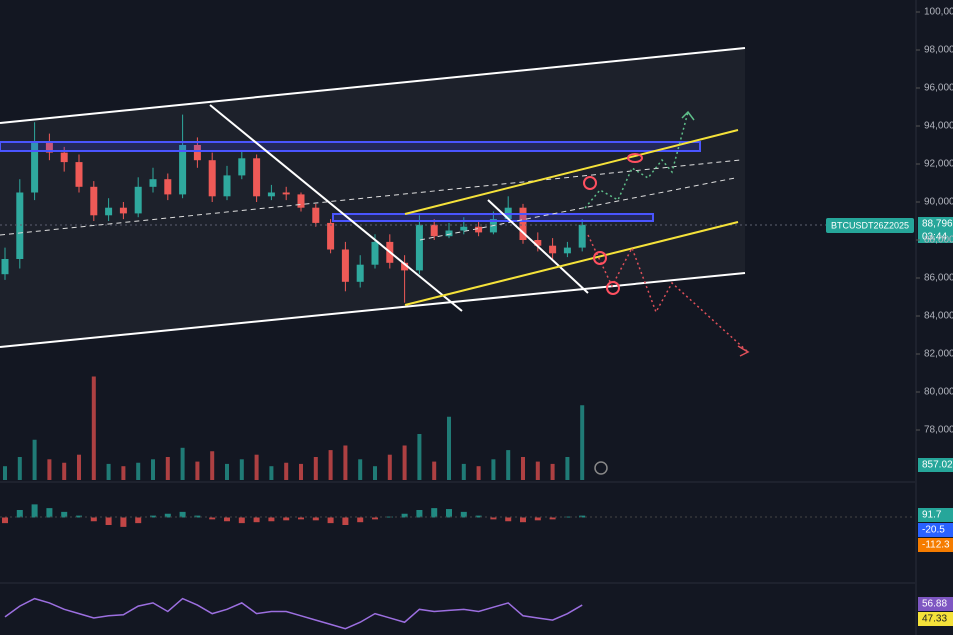 The image size is (953, 635). What do you see at coordinates (934, 619) in the screenshot?
I see `rsi-label: 47.33` at bounding box center [934, 619].